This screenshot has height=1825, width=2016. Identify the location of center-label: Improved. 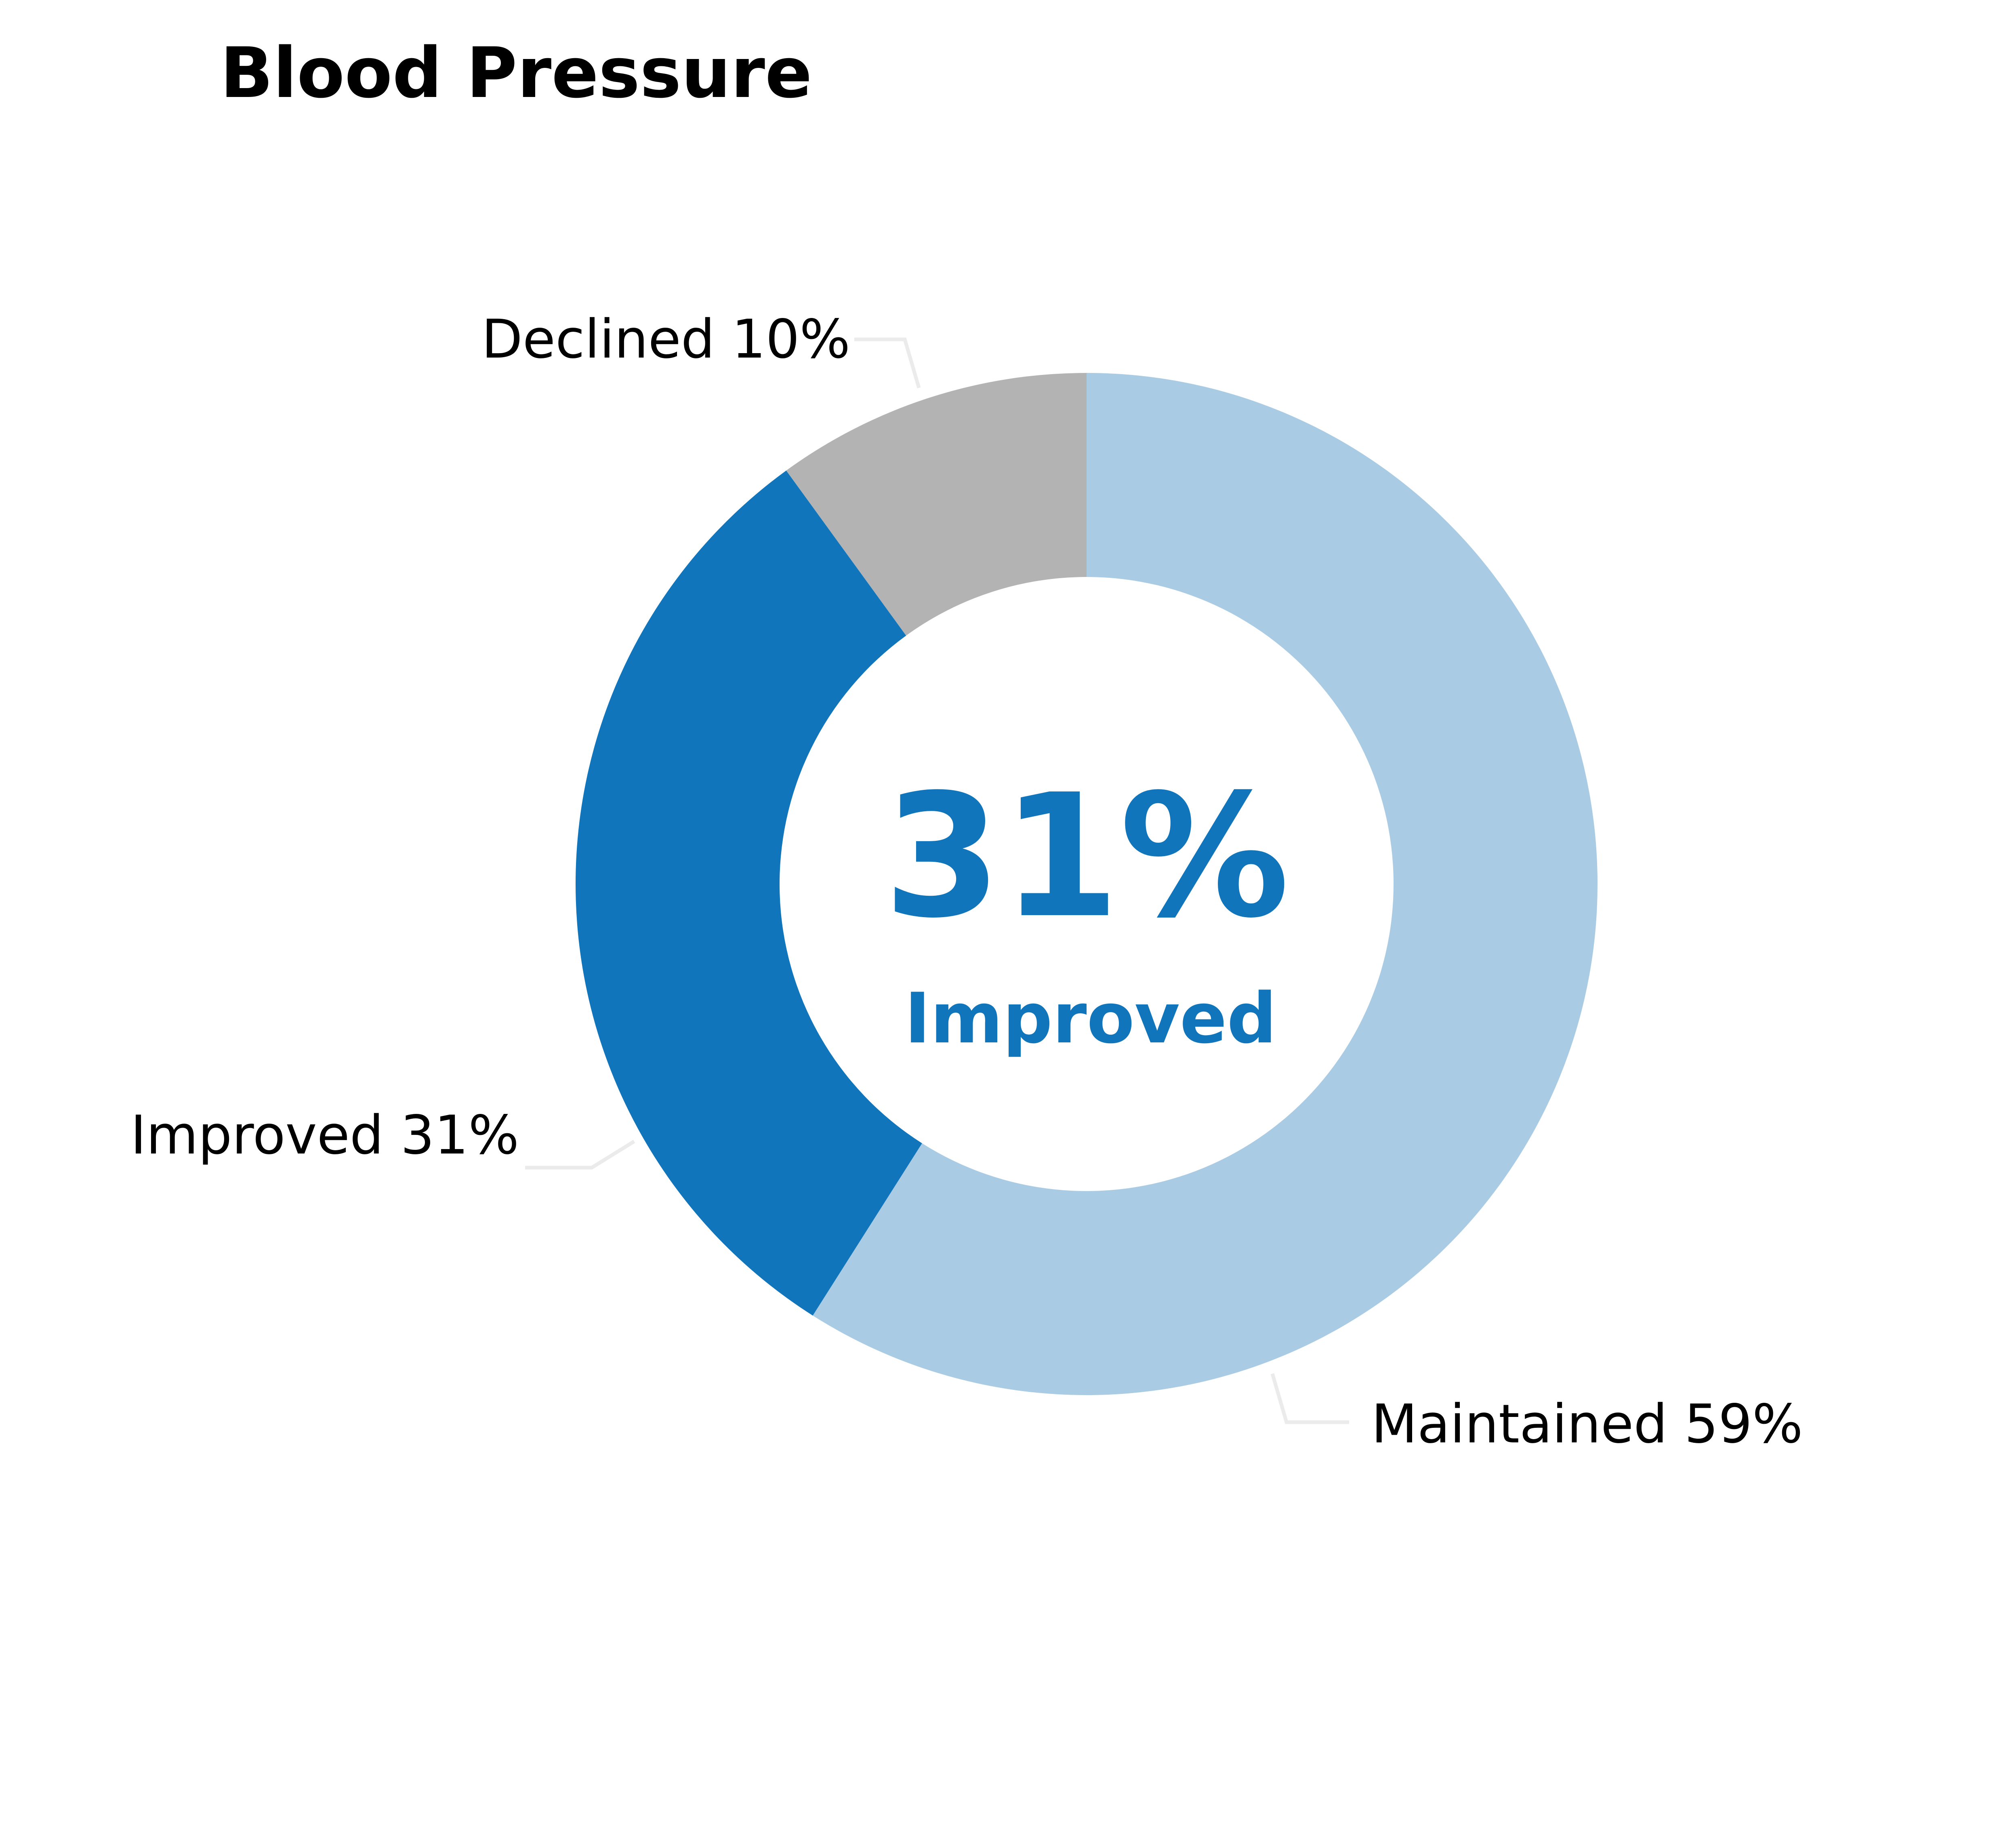
(1090, 1018).